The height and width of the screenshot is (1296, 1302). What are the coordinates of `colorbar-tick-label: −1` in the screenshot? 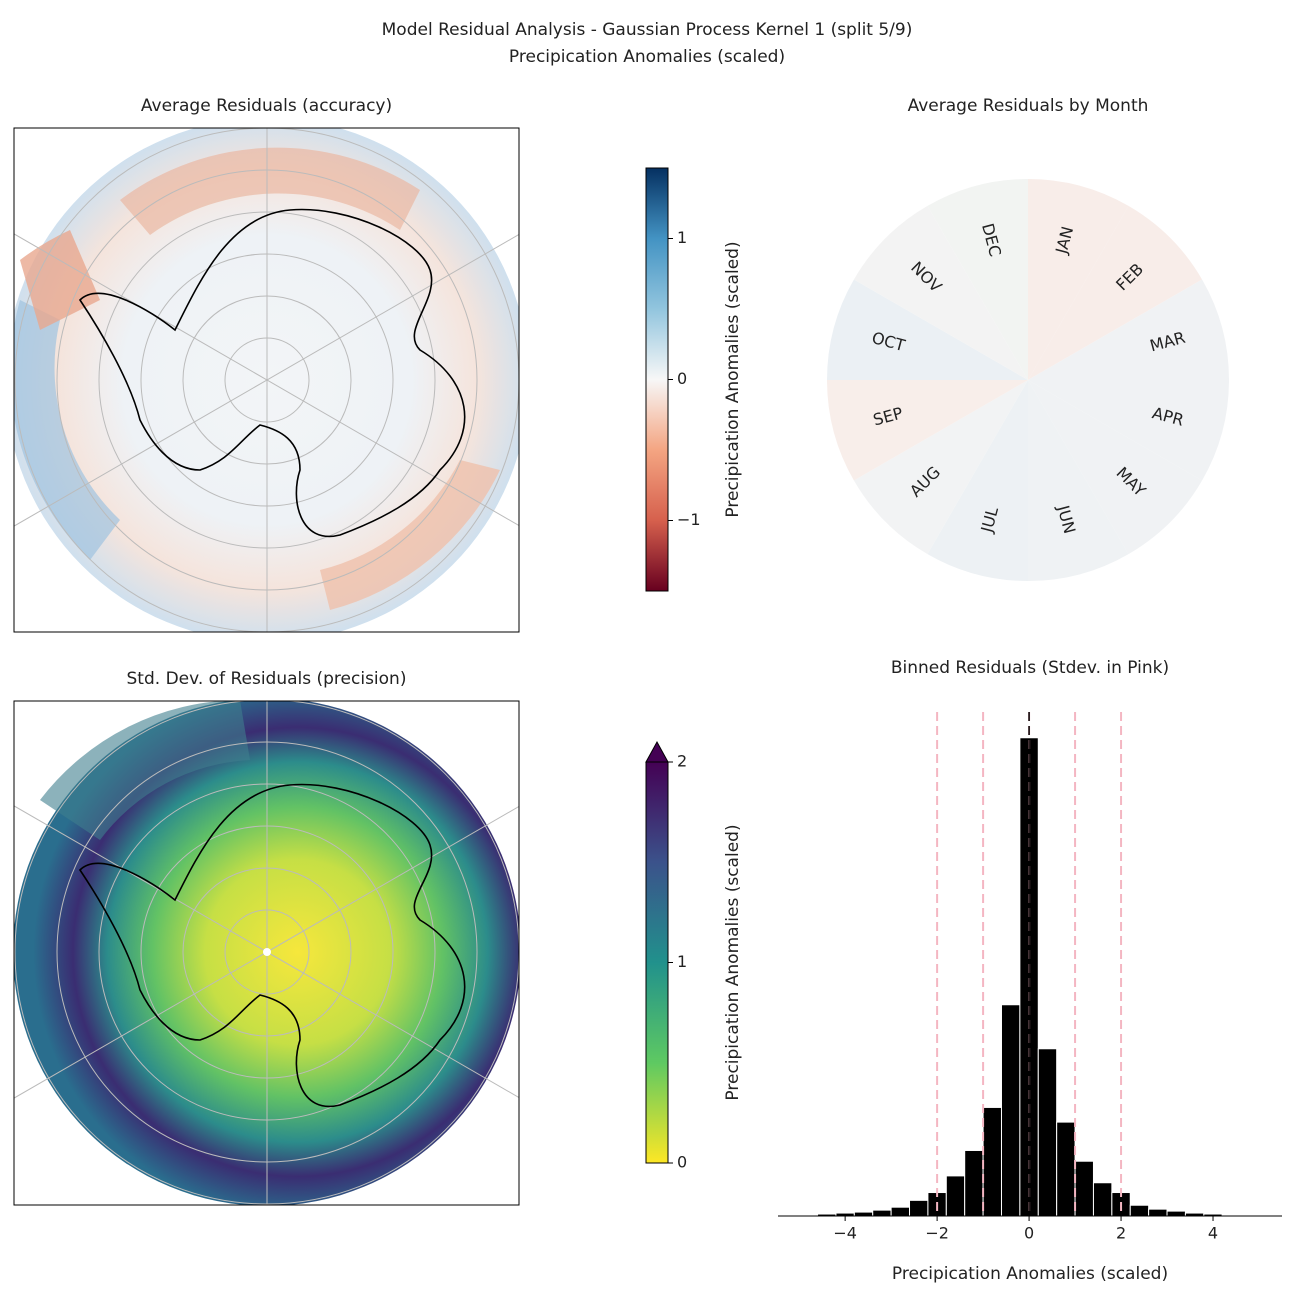 It's located at (689, 519).